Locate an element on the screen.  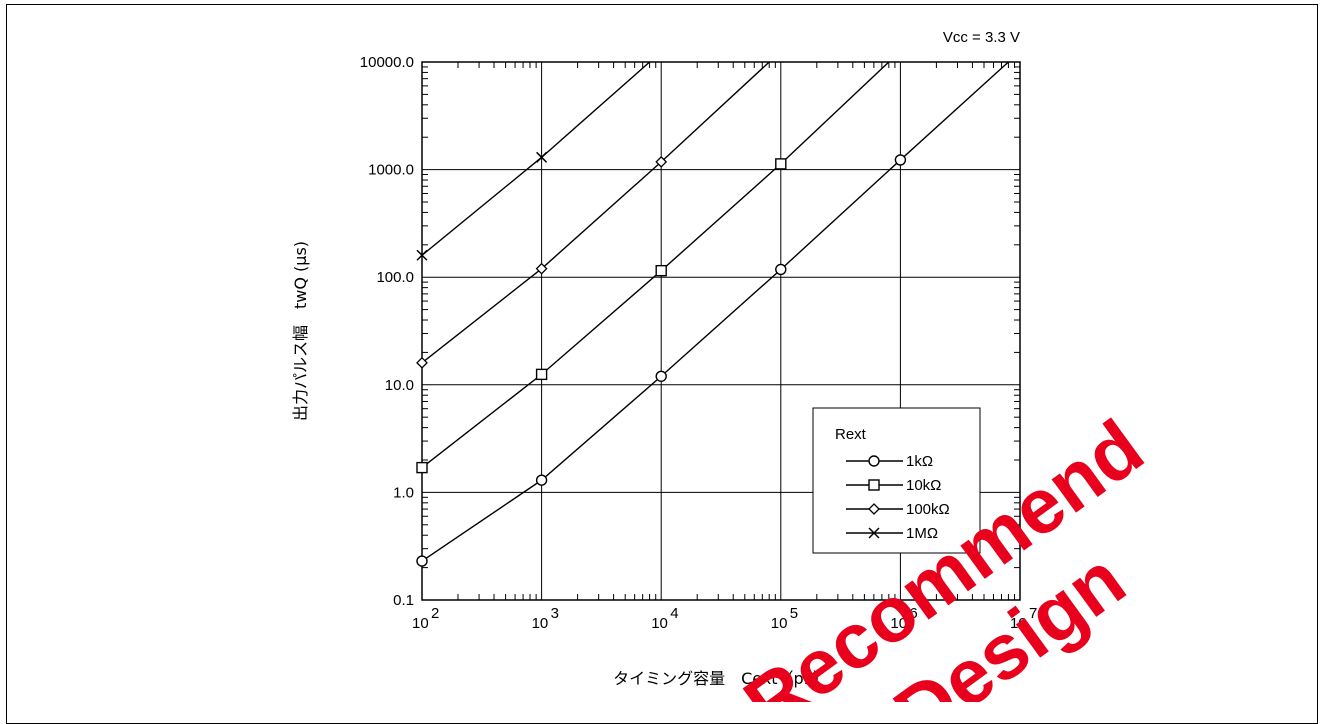
y-tick-label: 10000.0 is located at coordinates (387, 62).